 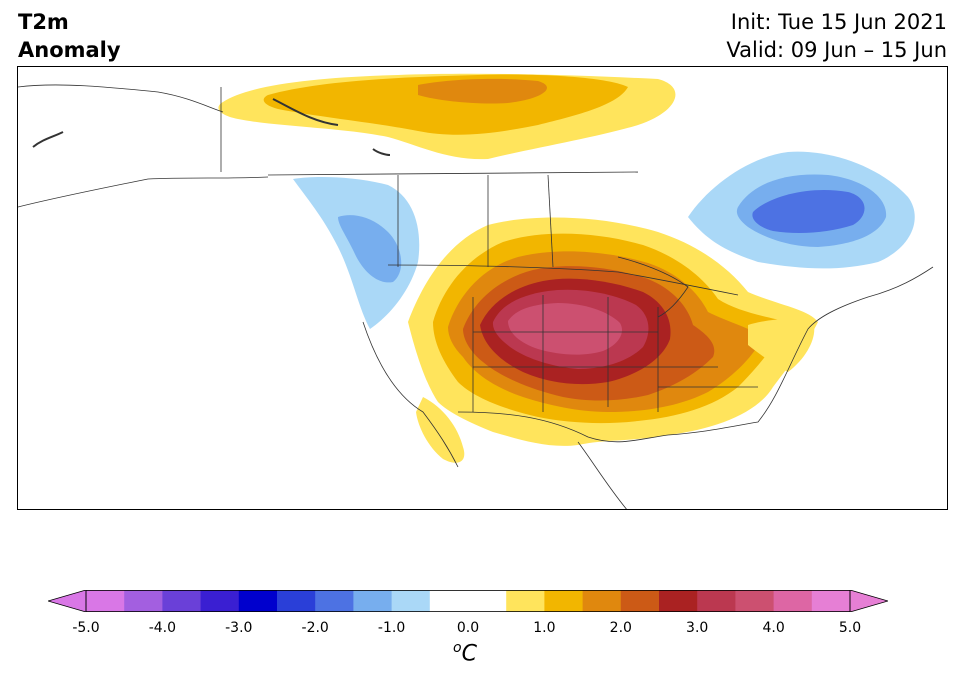 I want to click on anomaly-cool-2-west, so click(x=370, y=249).